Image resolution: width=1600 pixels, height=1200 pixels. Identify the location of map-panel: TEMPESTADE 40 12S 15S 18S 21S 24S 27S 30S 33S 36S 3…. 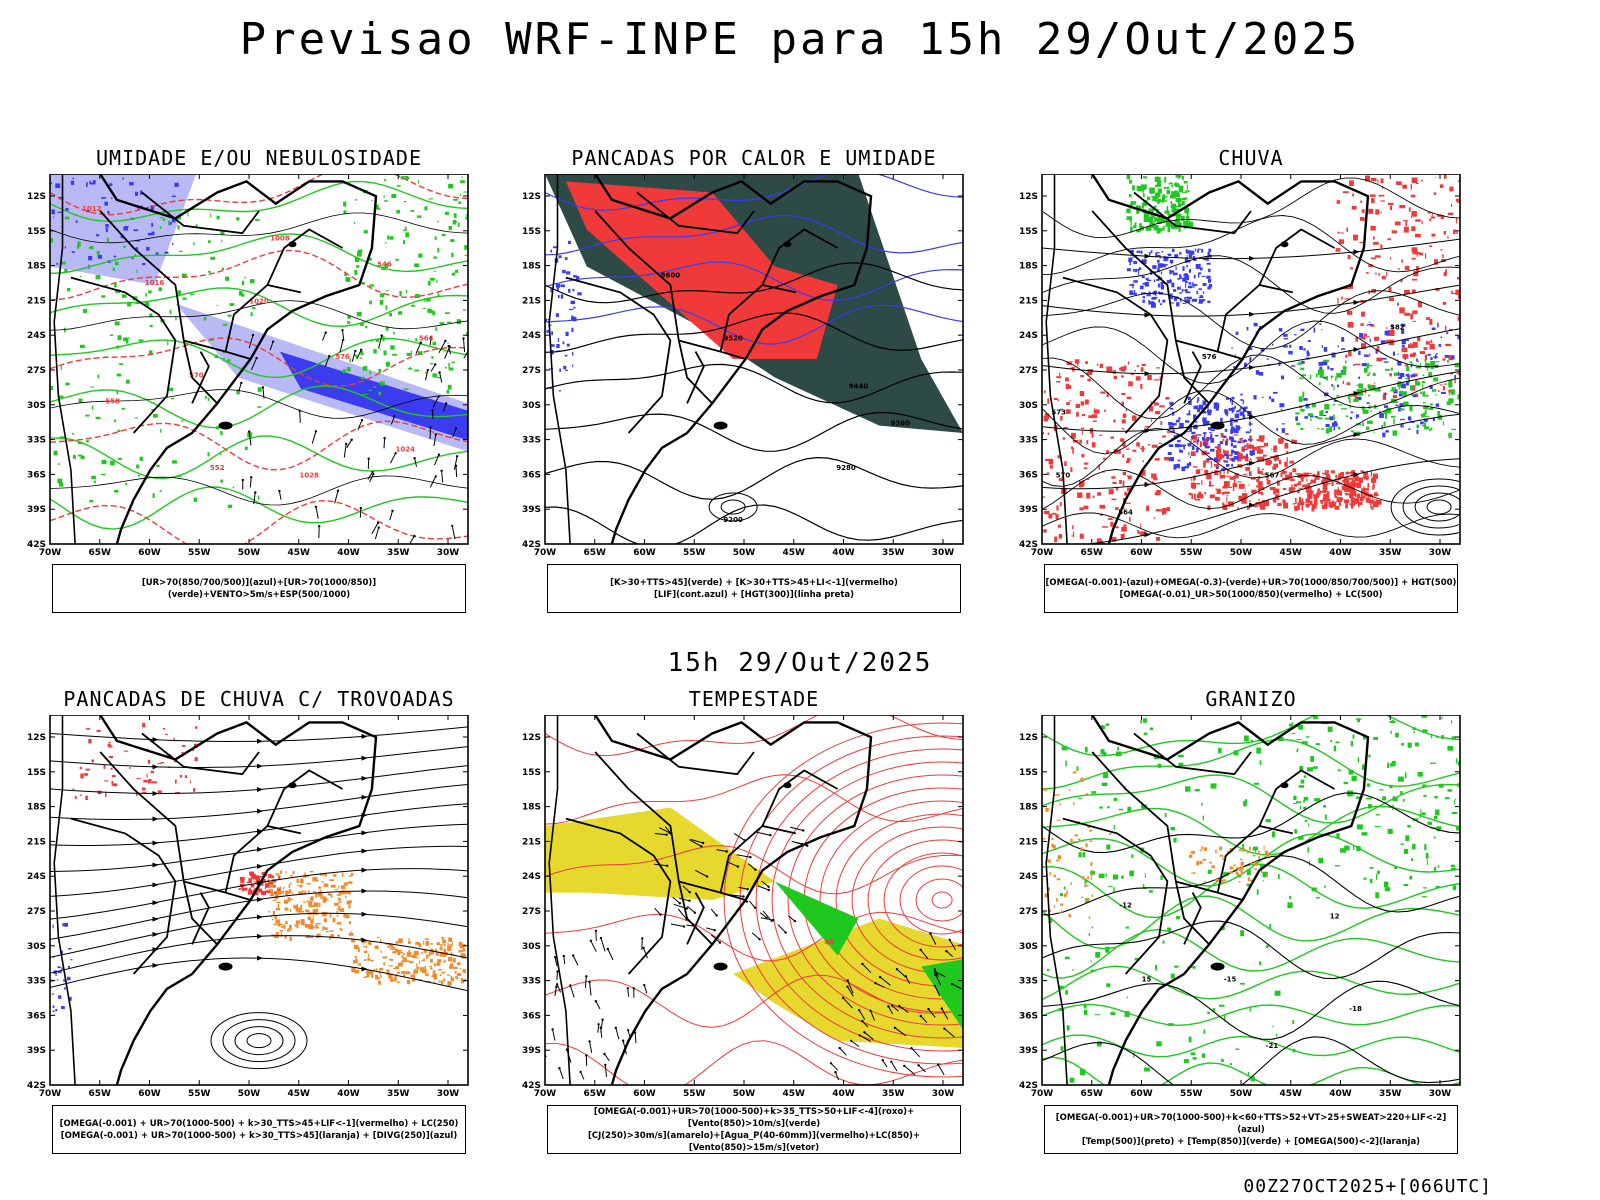
(732, 927).